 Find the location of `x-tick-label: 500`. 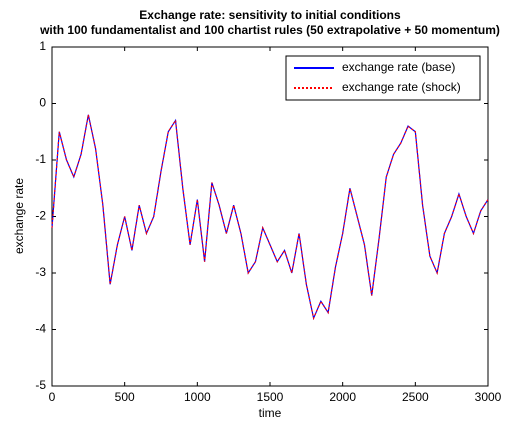

x-tick-label: 500 is located at coordinates (125, 397).